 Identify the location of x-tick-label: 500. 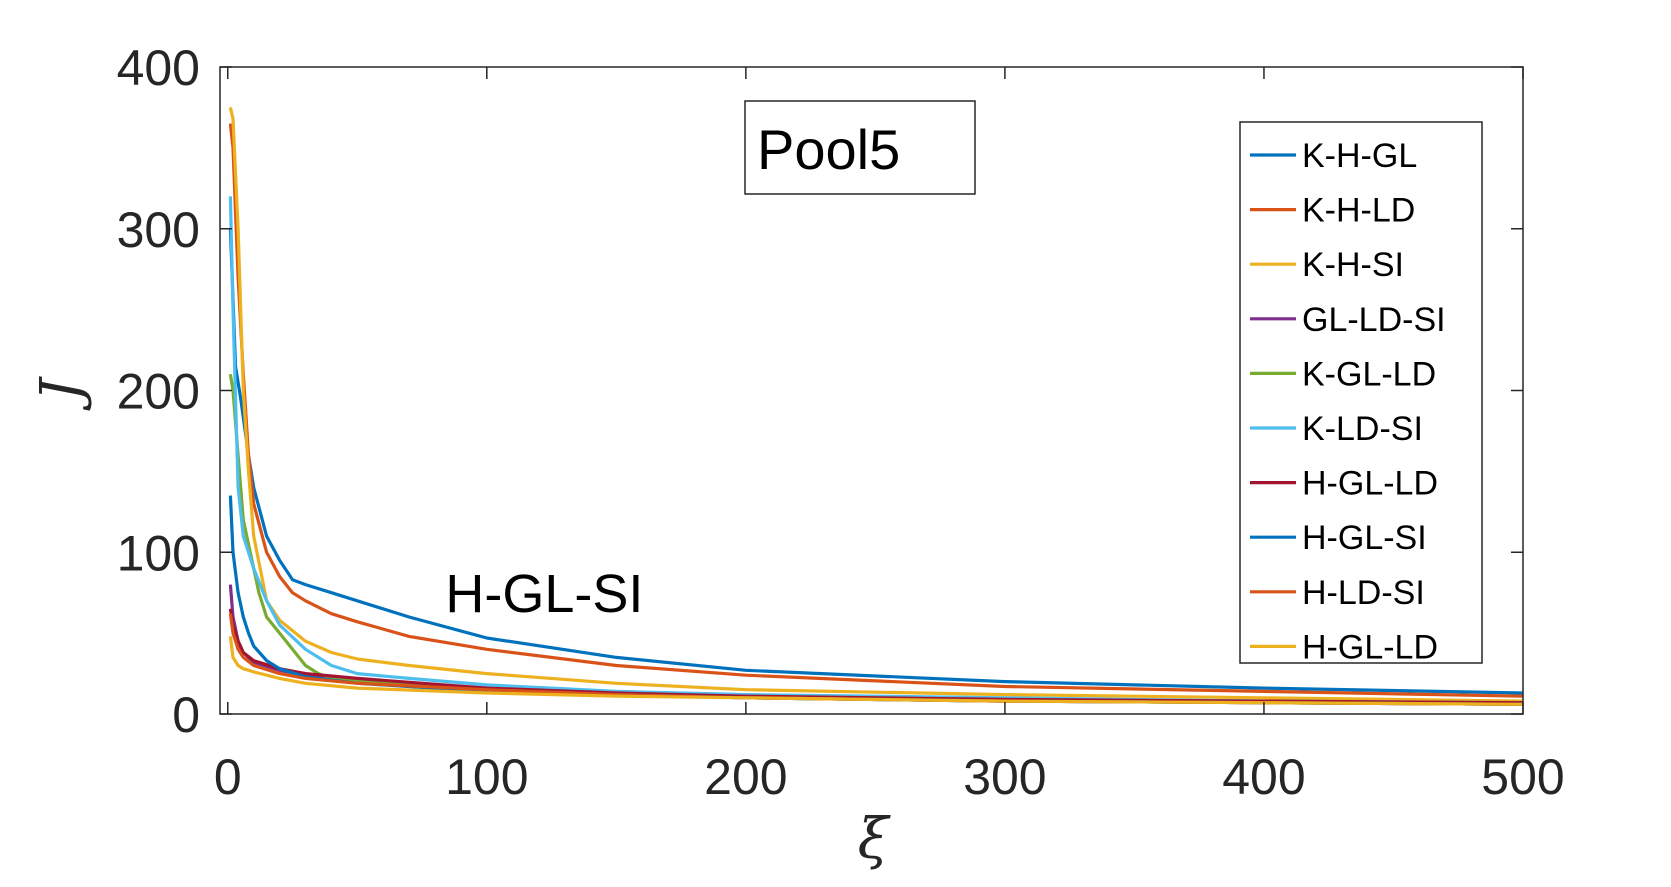
(1522, 777).